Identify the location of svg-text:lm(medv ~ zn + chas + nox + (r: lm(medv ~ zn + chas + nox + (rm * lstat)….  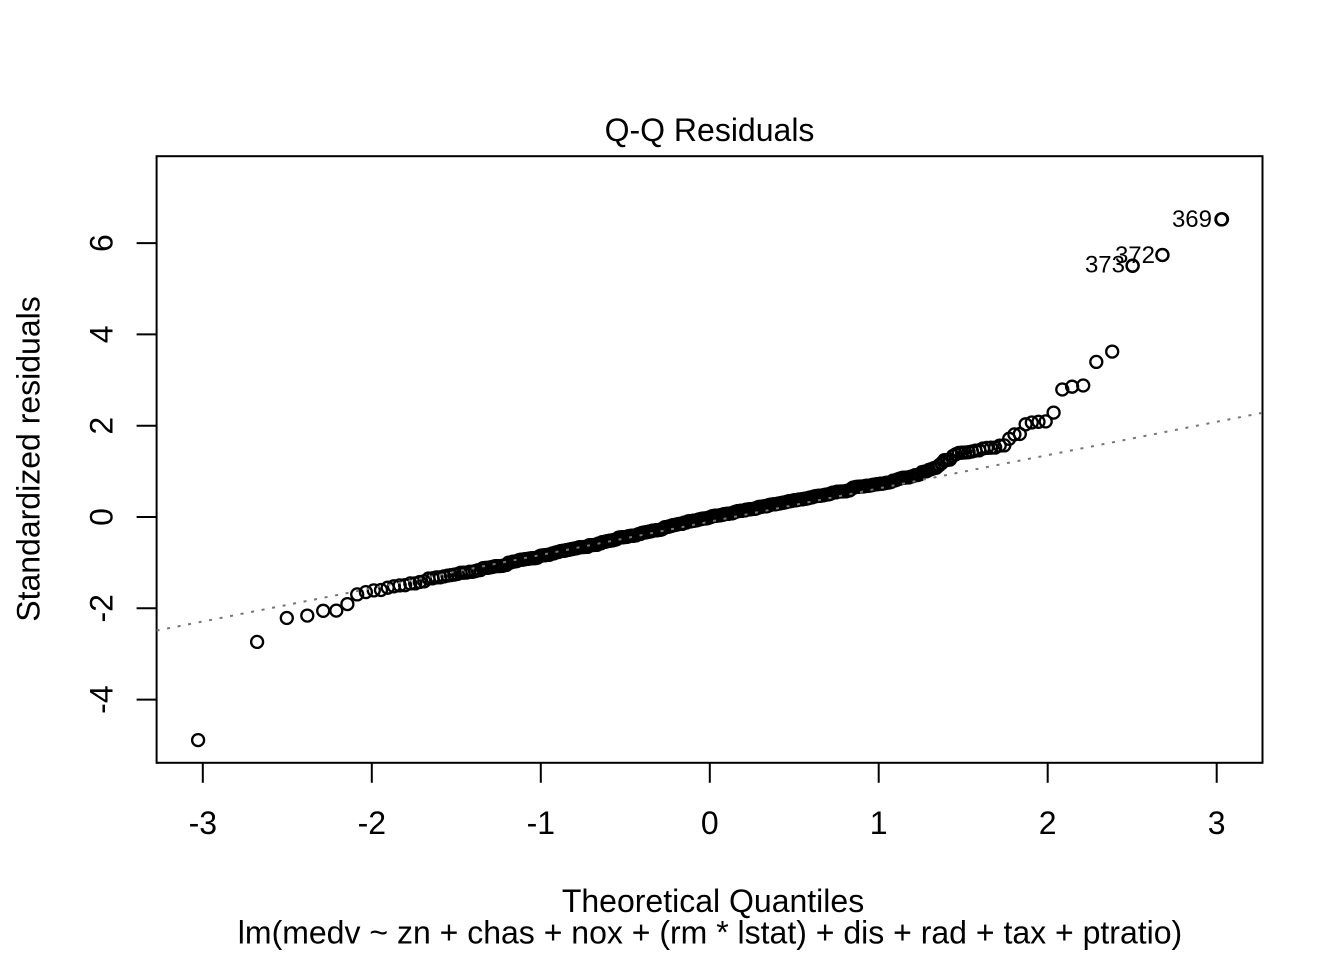
(710, 933).